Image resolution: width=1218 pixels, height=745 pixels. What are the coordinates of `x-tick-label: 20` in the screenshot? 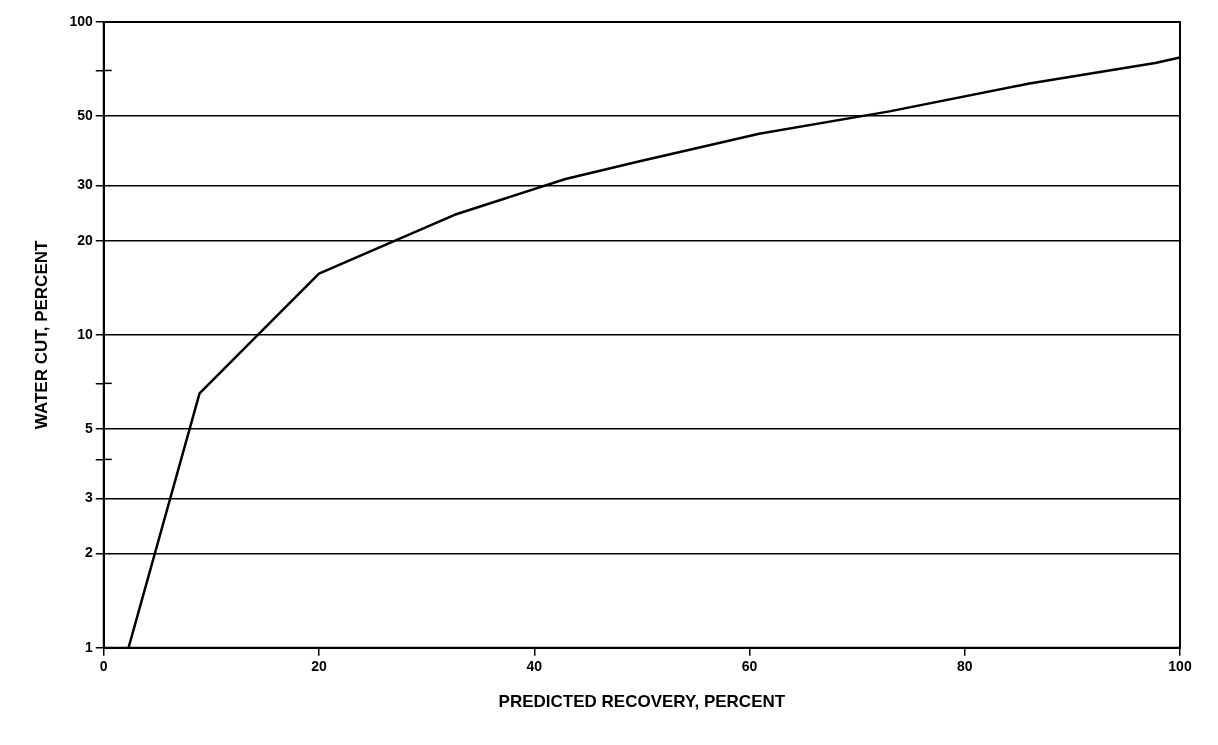 It's located at (319, 666).